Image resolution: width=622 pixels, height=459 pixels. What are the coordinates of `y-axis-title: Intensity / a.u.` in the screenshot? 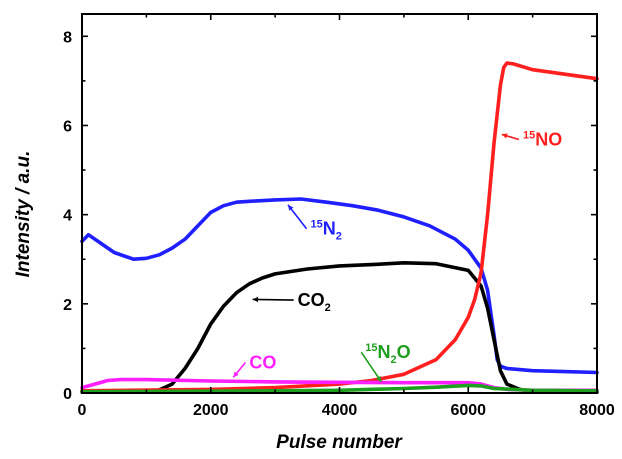 It's located at (23, 214).